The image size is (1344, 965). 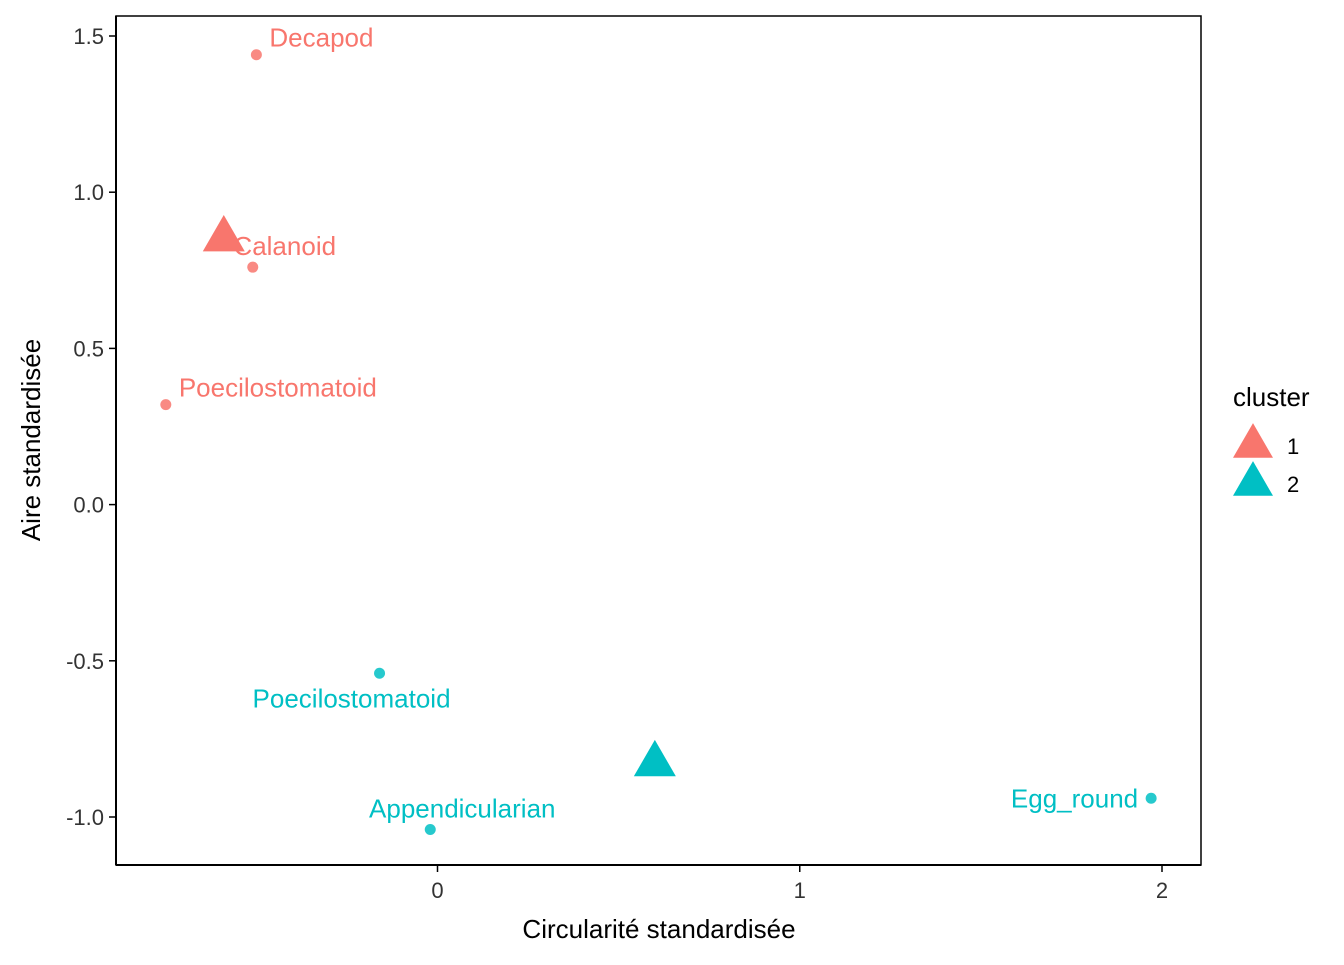 What do you see at coordinates (85, 661) in the screenshot?
I see `y-tick-label: -0.5` at bounding box center [85, 661].